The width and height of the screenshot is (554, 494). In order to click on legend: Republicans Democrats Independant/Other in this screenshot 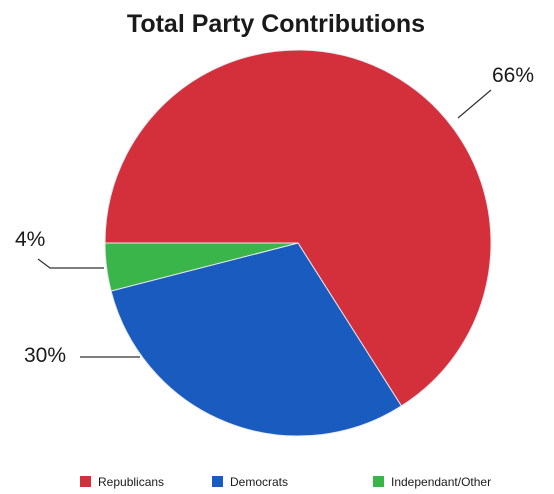, I will do `click(285, 482)`.